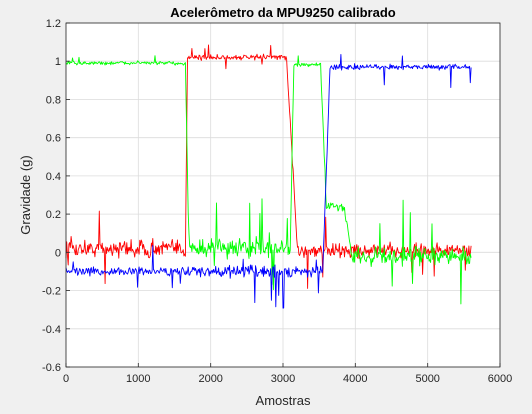 The image size is (532, 414). What do you see at coordinates (51, 330) in the screenshot?
I see `y-tick-label: -0.4` at bounding box center [51, 330].